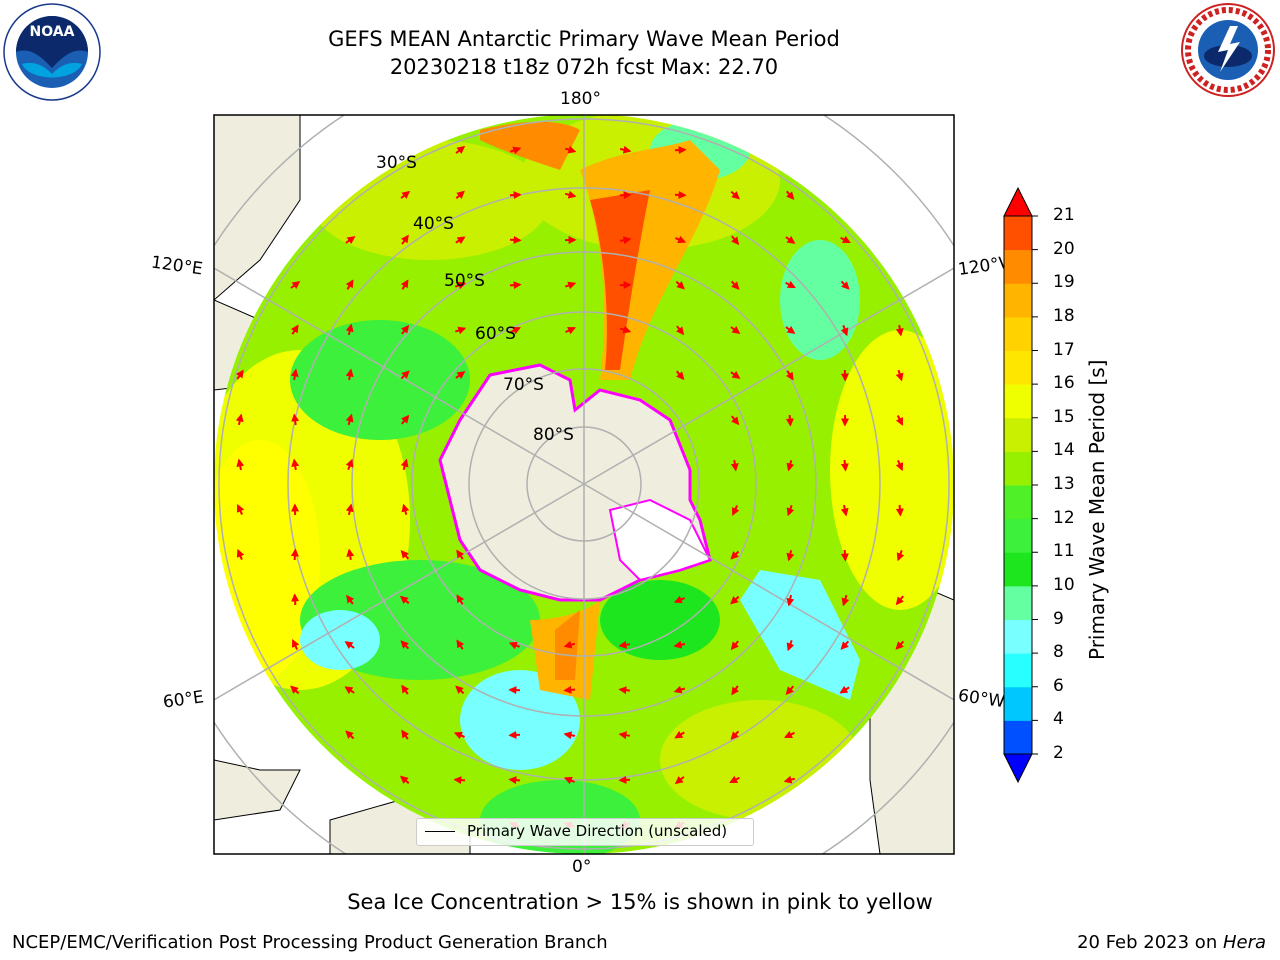 The height and width of the screenshot is (960, 1280). I want to click on colorbar-tick-label: 17, so click(1064, 349).